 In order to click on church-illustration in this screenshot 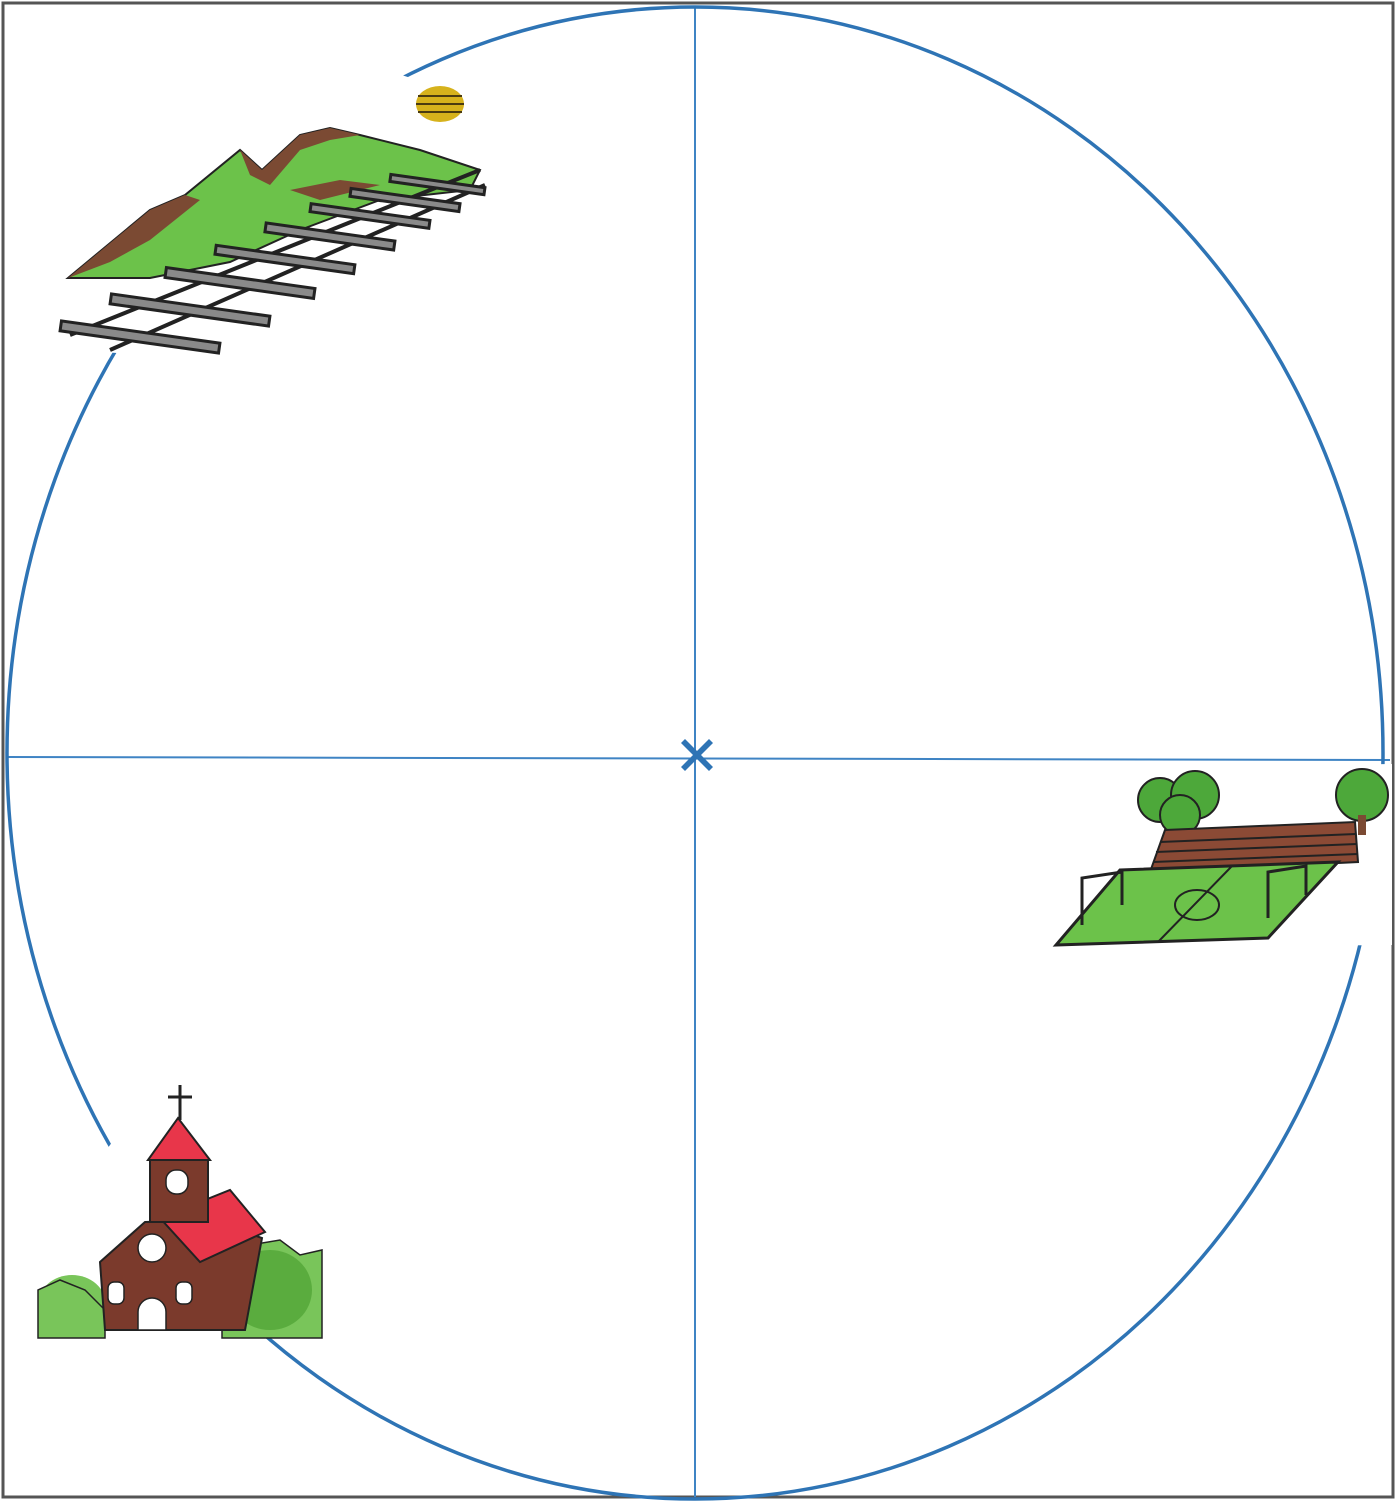, I will do `click(179, 1202)`.